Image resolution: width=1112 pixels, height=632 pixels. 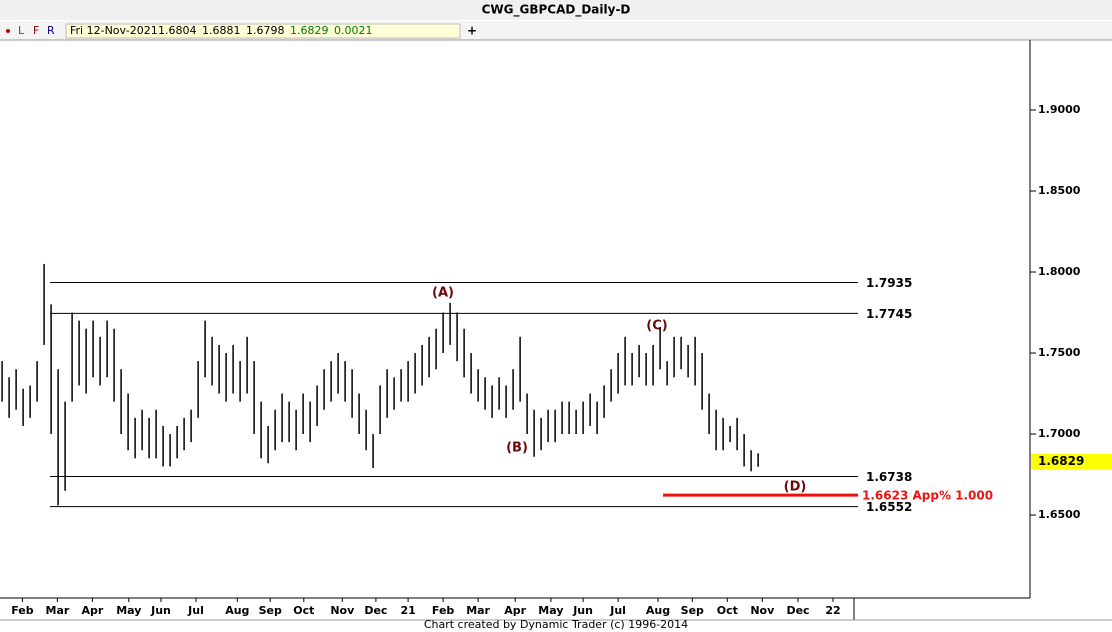 I want to click on toolbar-button: L, so click(x=21, y=30).